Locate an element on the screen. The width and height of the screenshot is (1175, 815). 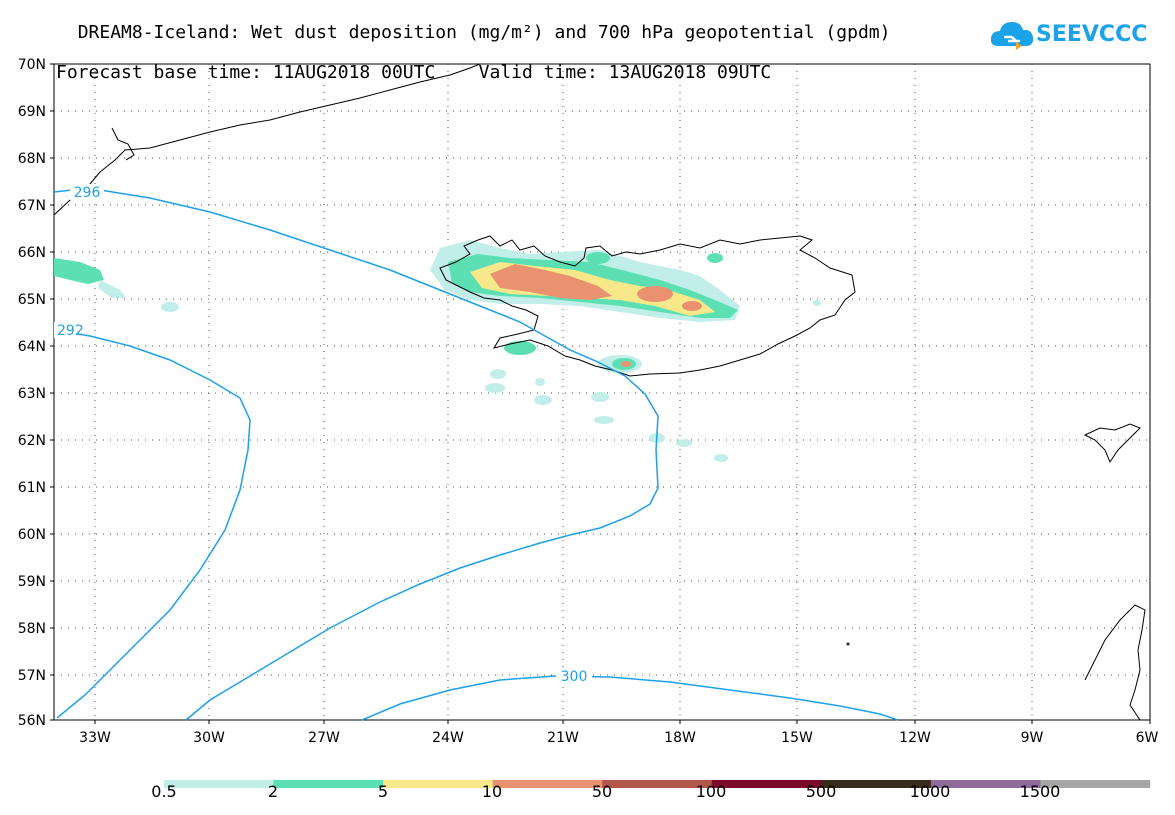
lon-label-15w: 15W is located at coordinates (797, 738).